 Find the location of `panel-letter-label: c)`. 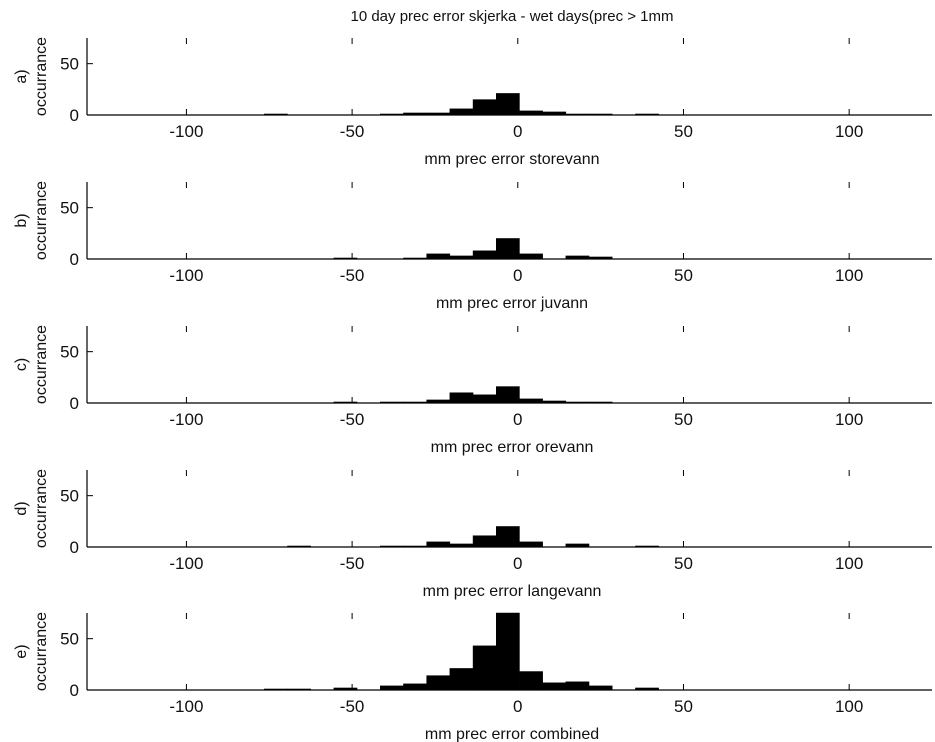

panel-letter-label: c) is located at coordinates (21, 364).